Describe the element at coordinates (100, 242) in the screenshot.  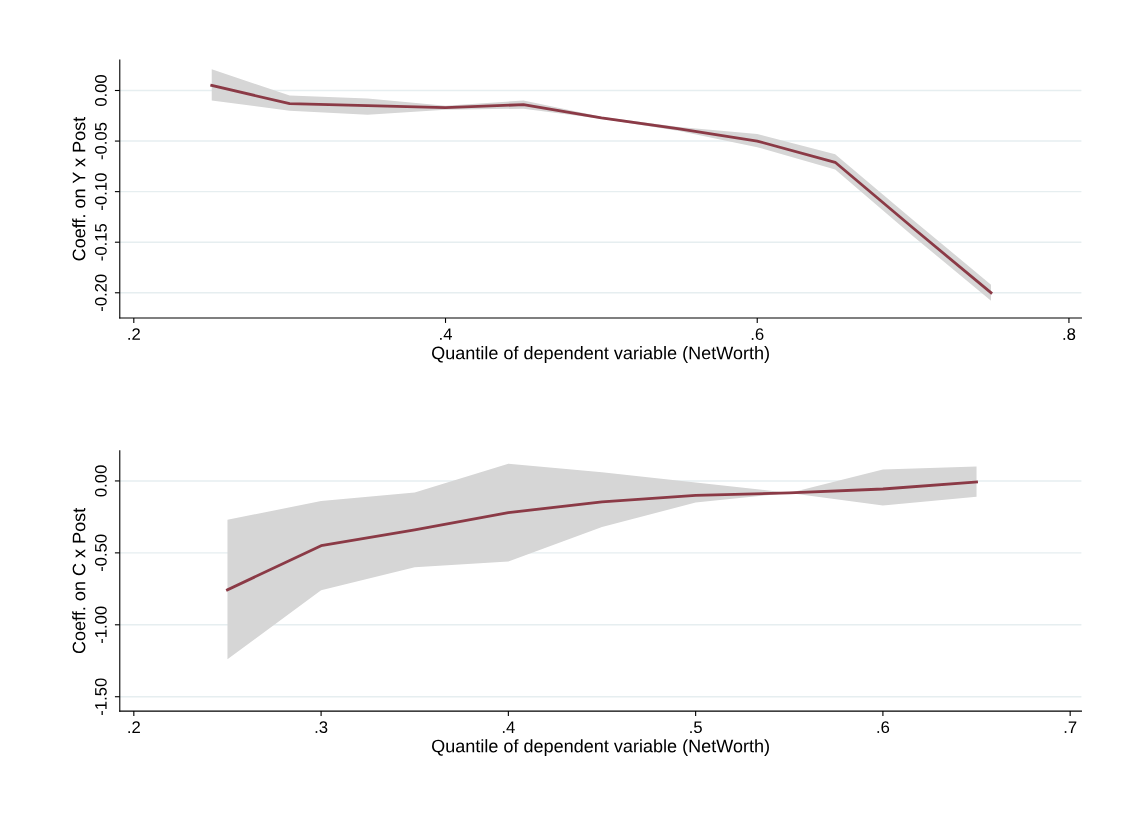
I see `y-tick-label: -0.15` at that location.